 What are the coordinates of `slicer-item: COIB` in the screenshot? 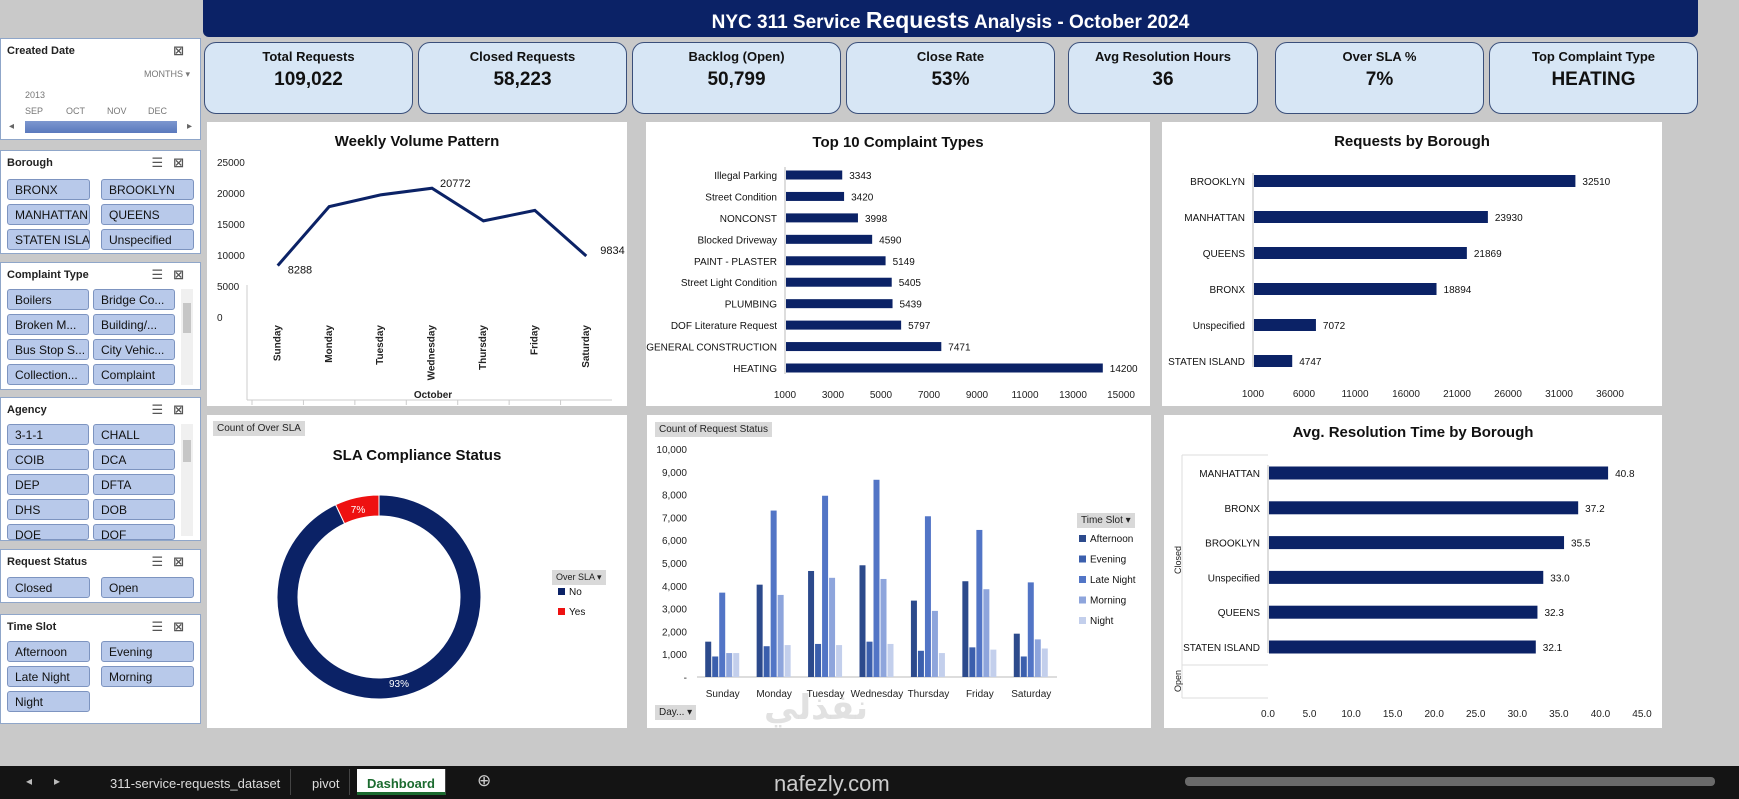 It's located at (48, 459).